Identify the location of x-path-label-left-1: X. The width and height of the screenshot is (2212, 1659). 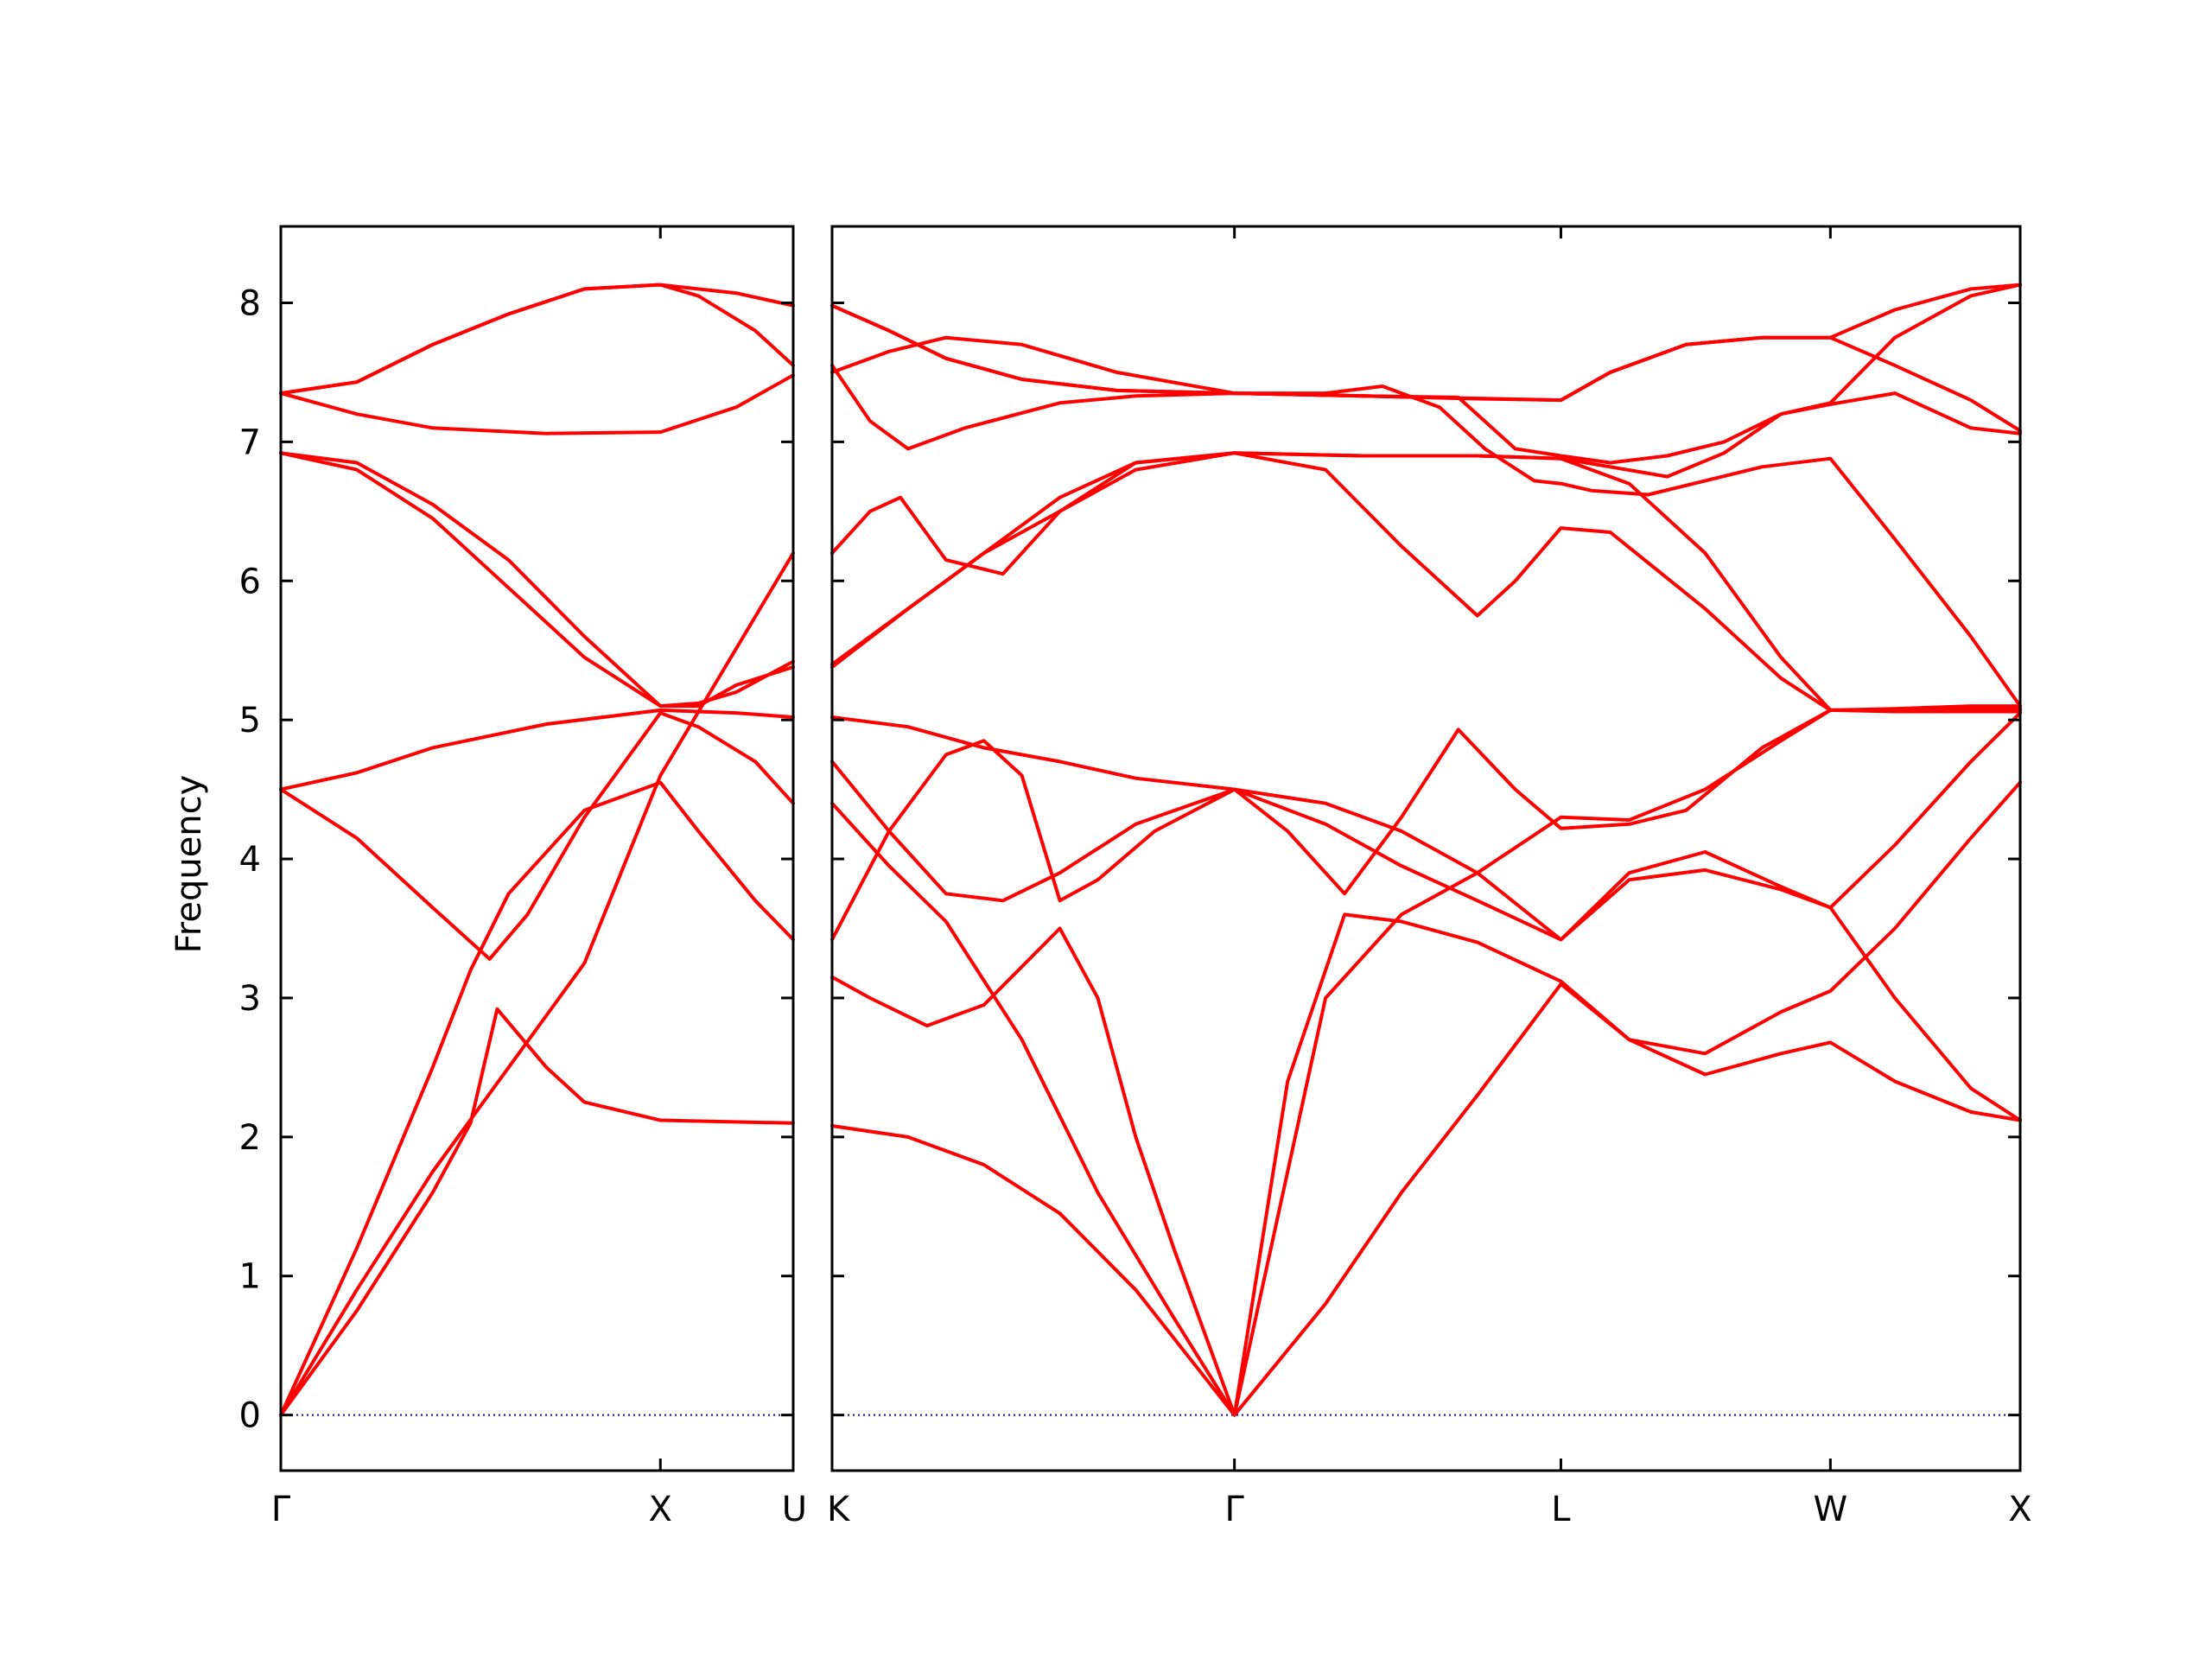
(660, 1509).